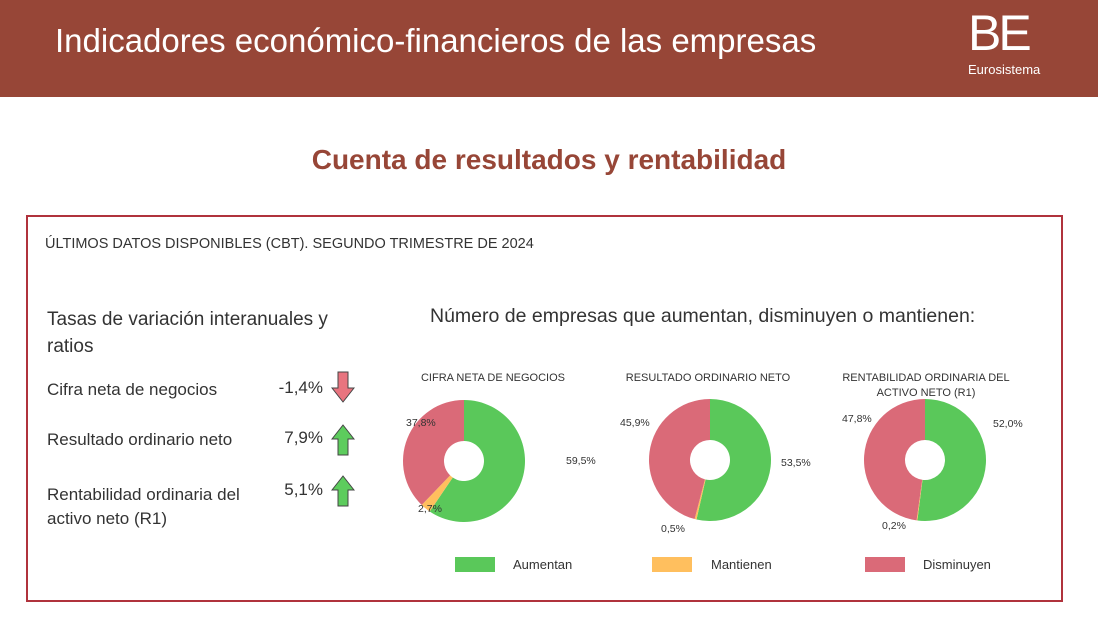 The height and width of the screenshot is (617, 1098). What do you see at coordinates (475, 564) in the screenshot?
I see `legend-swatch-aumentan` at bounding box center [475, 564].